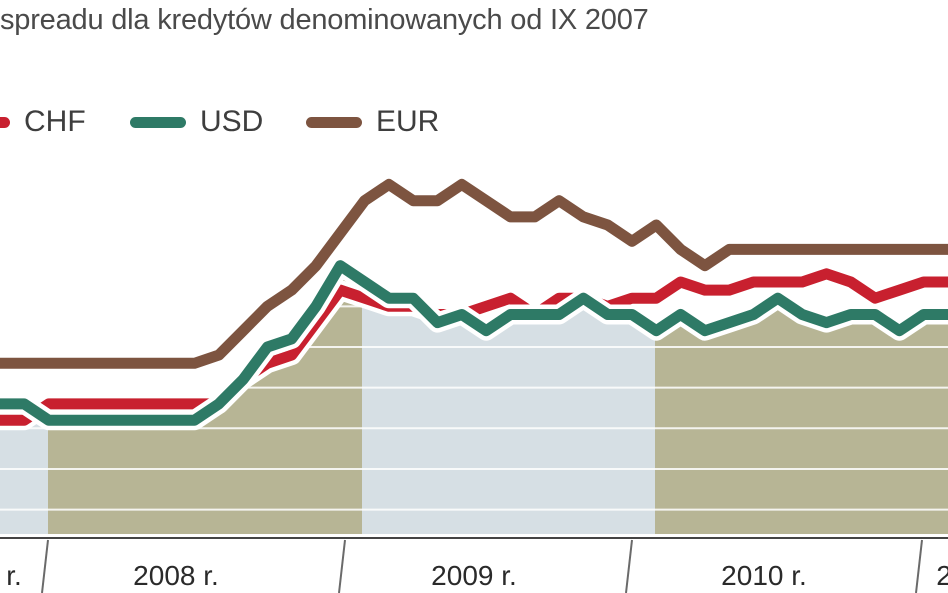  Describe the element at coordinates (176, 575) in the screenshot. I see `x-tick-label: 2008 r.` at that location.